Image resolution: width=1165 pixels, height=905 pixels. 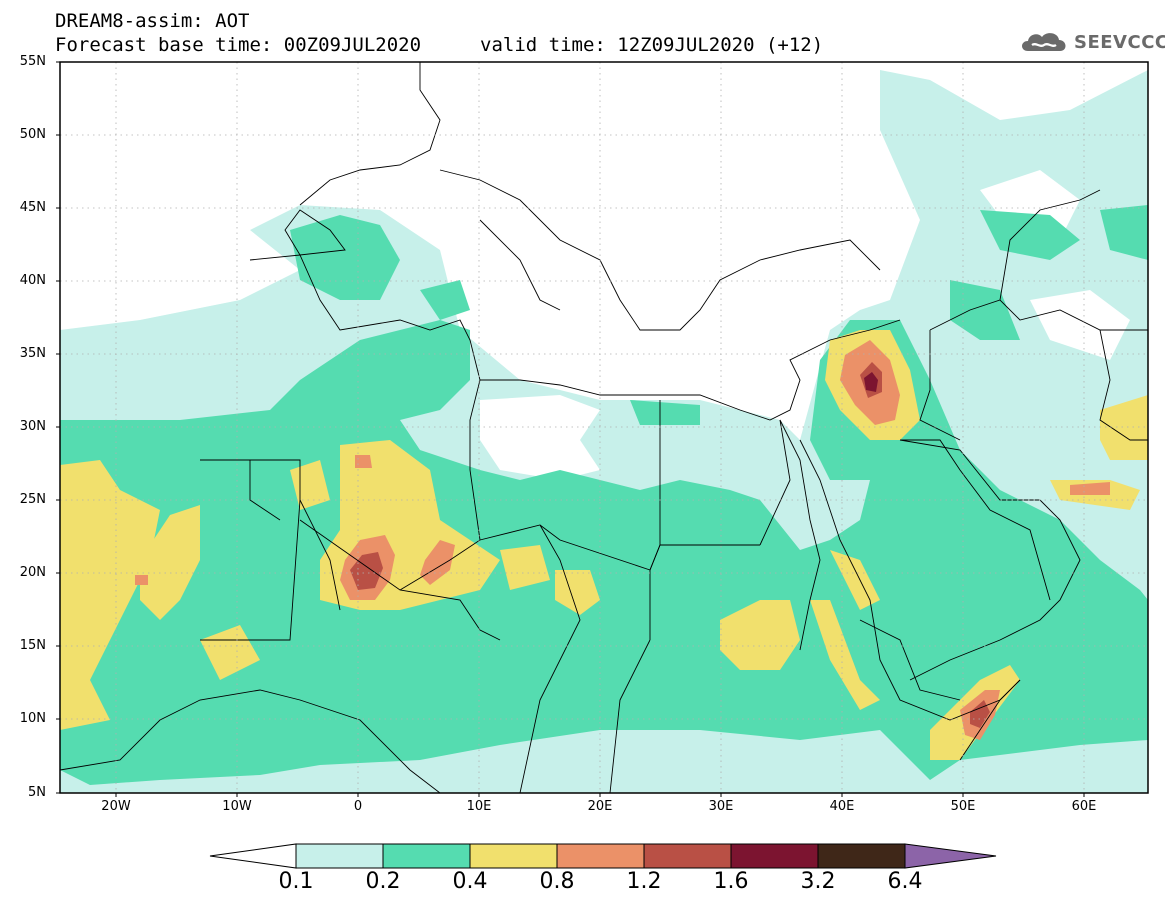 What do you see at coordinates (32, 426) in the screenshot?
I see `lat-label: 30N` at bounding box center [32, 426].